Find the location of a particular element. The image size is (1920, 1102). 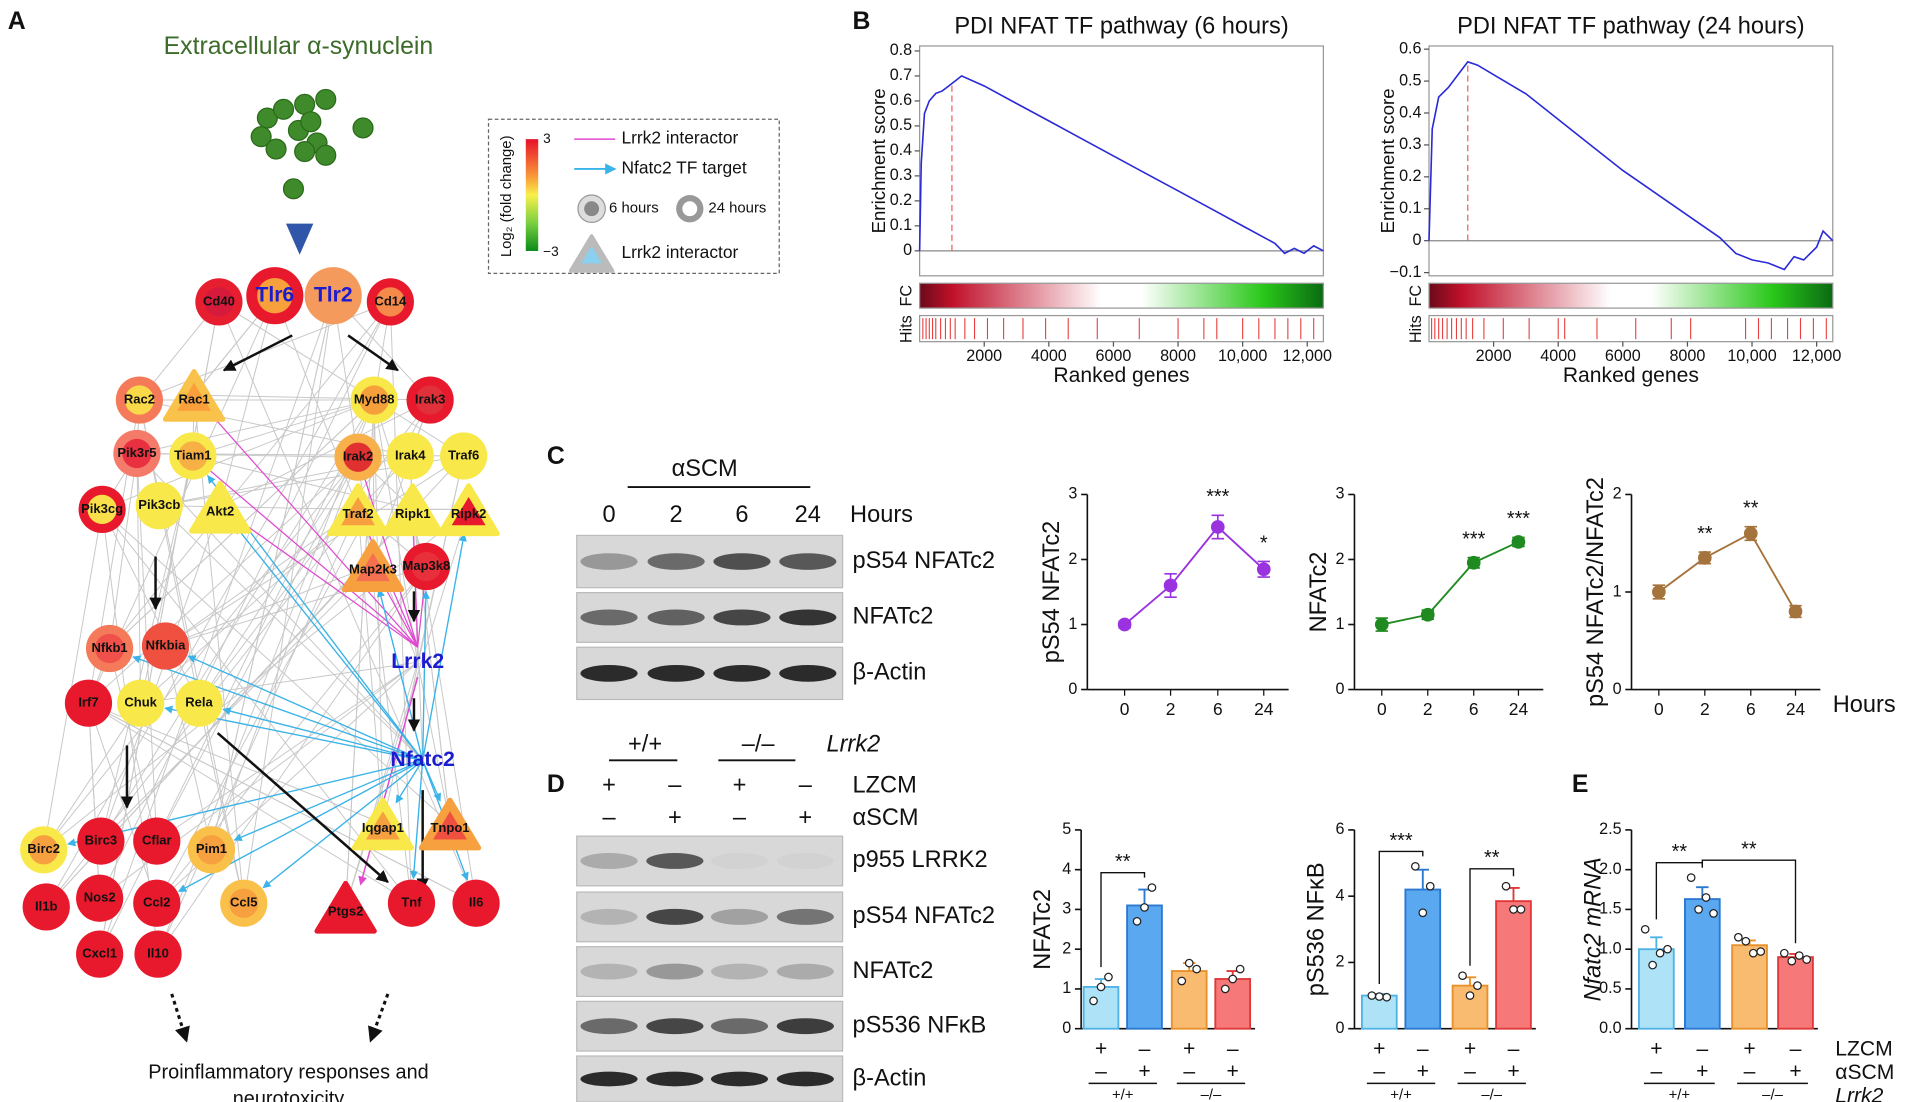

bracket is located at coordinates (1123, 919).